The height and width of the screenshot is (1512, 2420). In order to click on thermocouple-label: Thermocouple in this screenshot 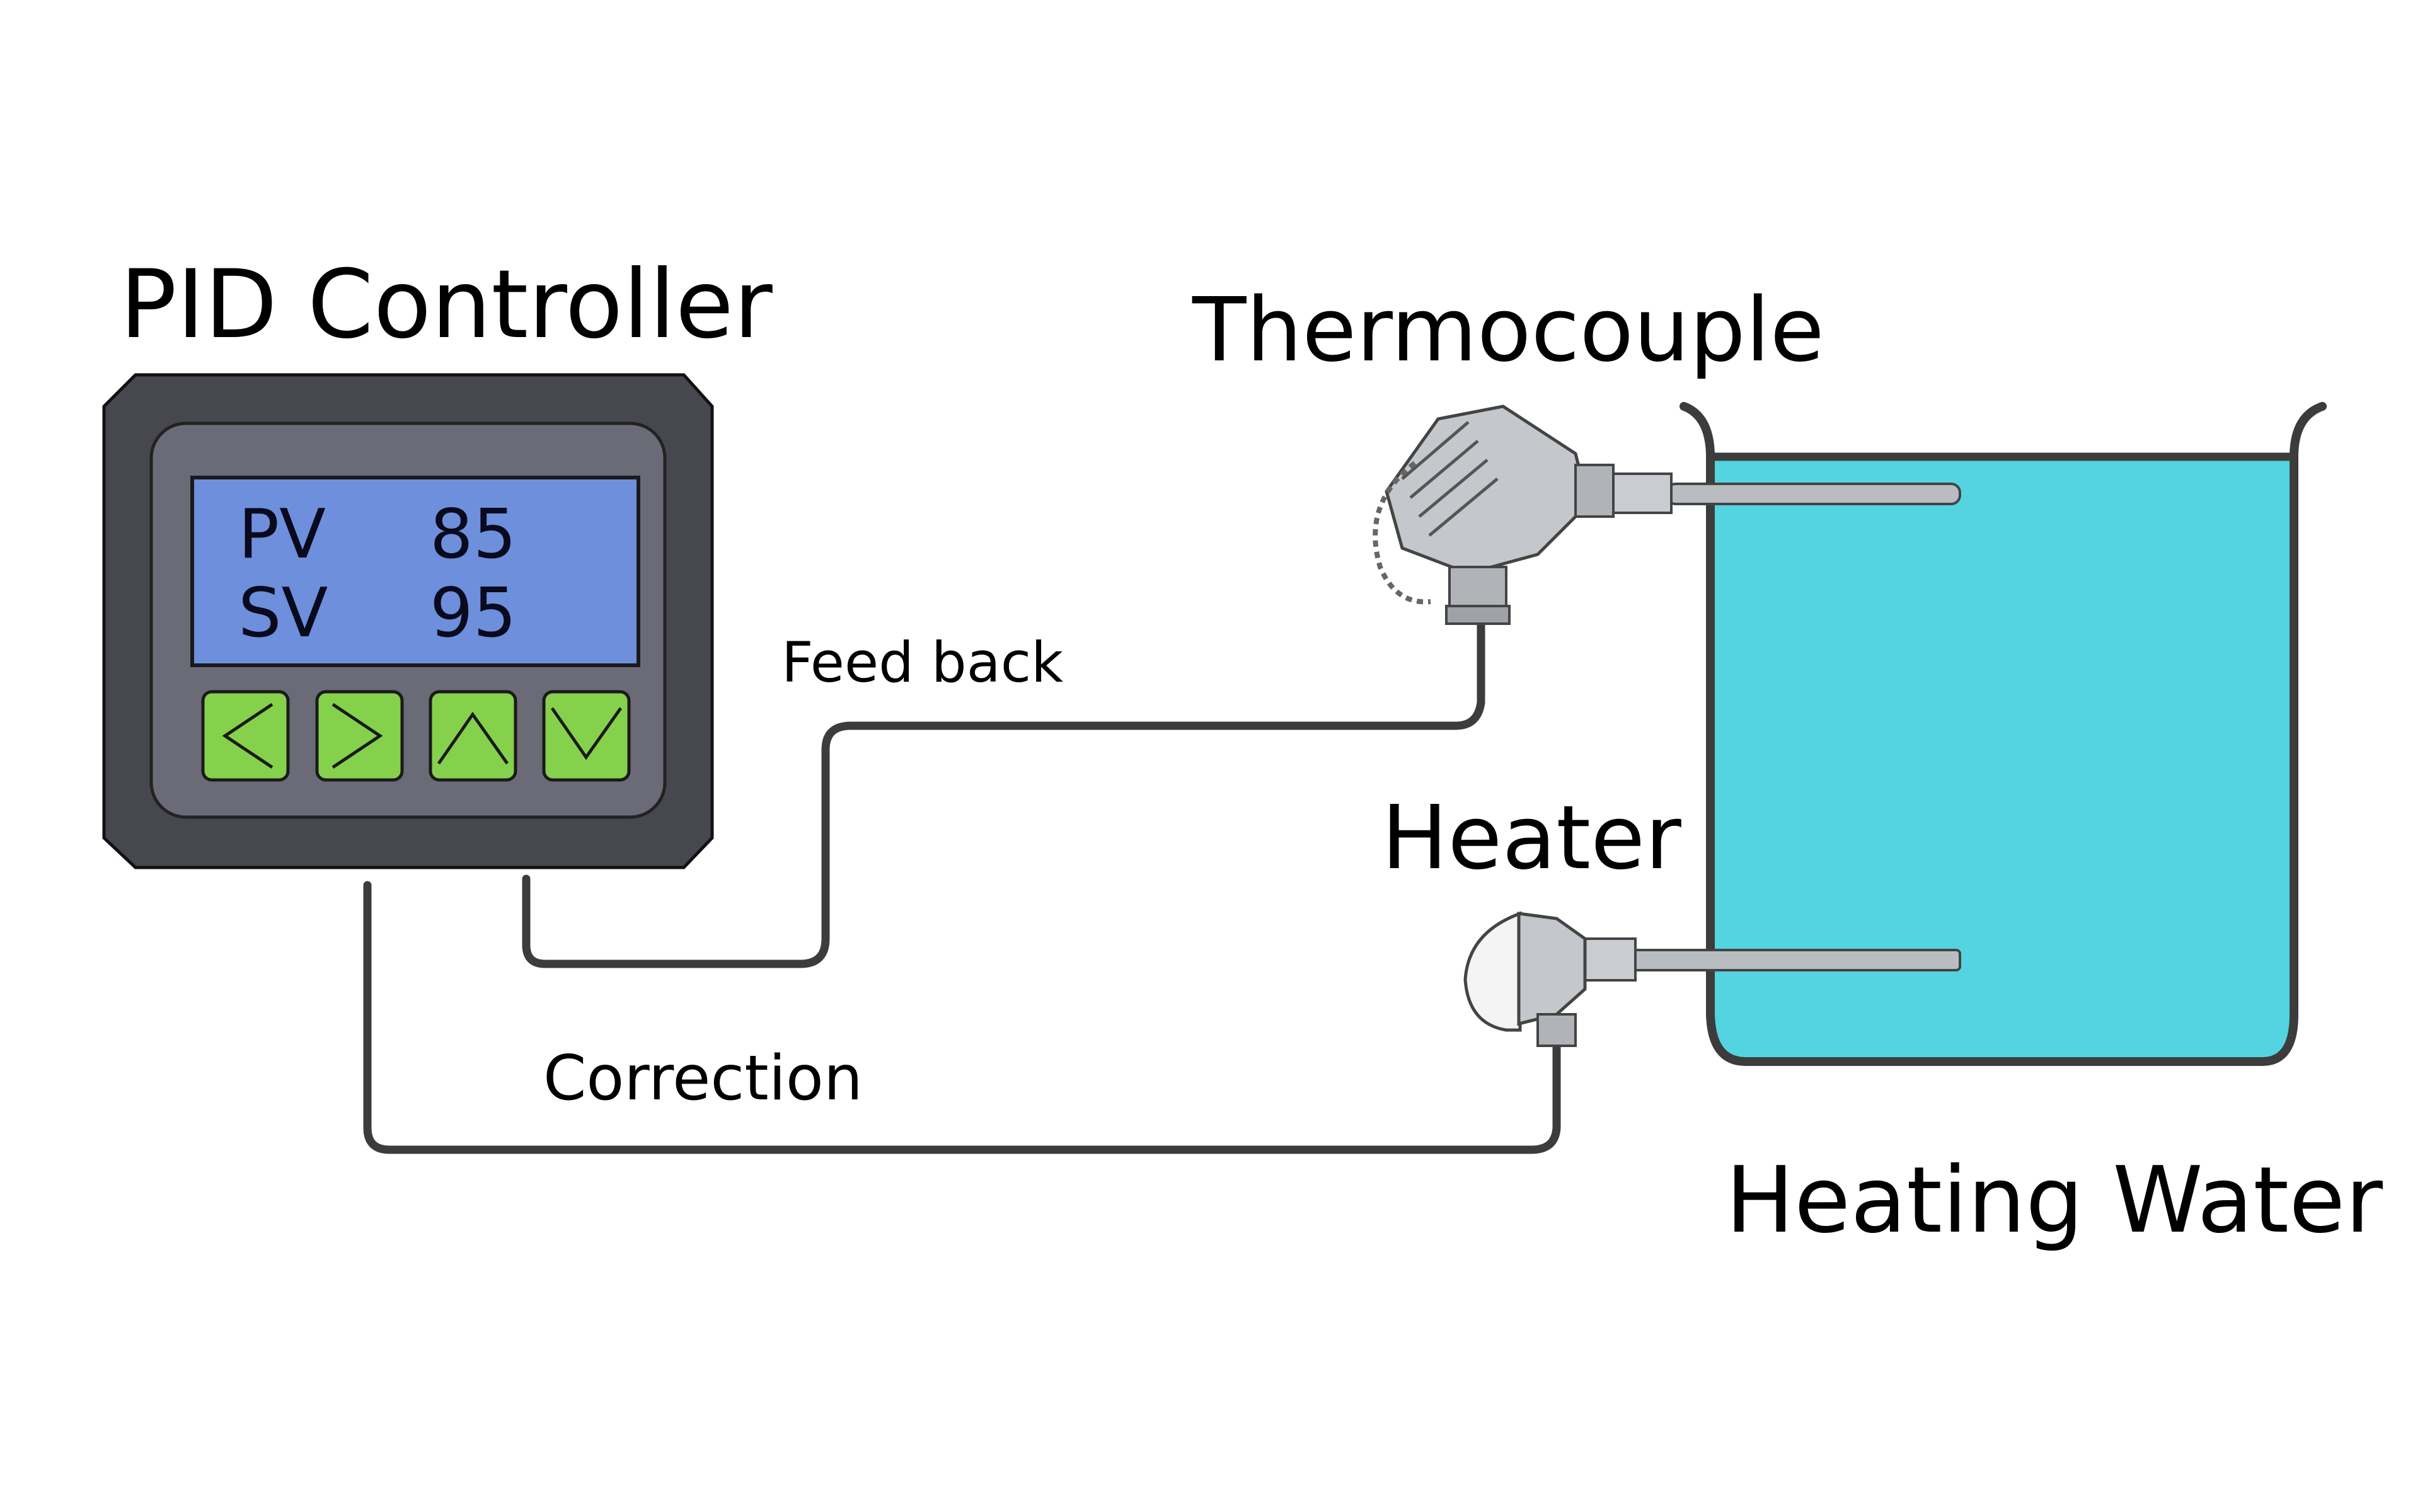, I will do `click(1508, 330)`.